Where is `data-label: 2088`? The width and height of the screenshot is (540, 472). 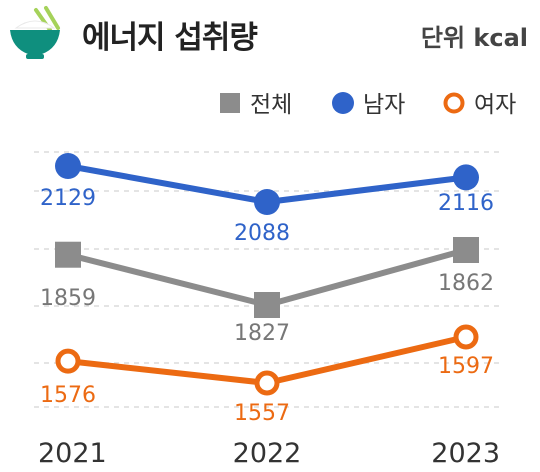
data-label: 2088 is located at coordinates (262, 233).